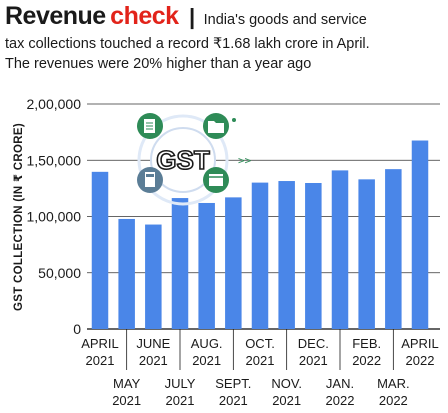 Image resolution: width=448 pixels, height=413 pixels. I want to click on chart-title-accent: check, so click(144, 16).